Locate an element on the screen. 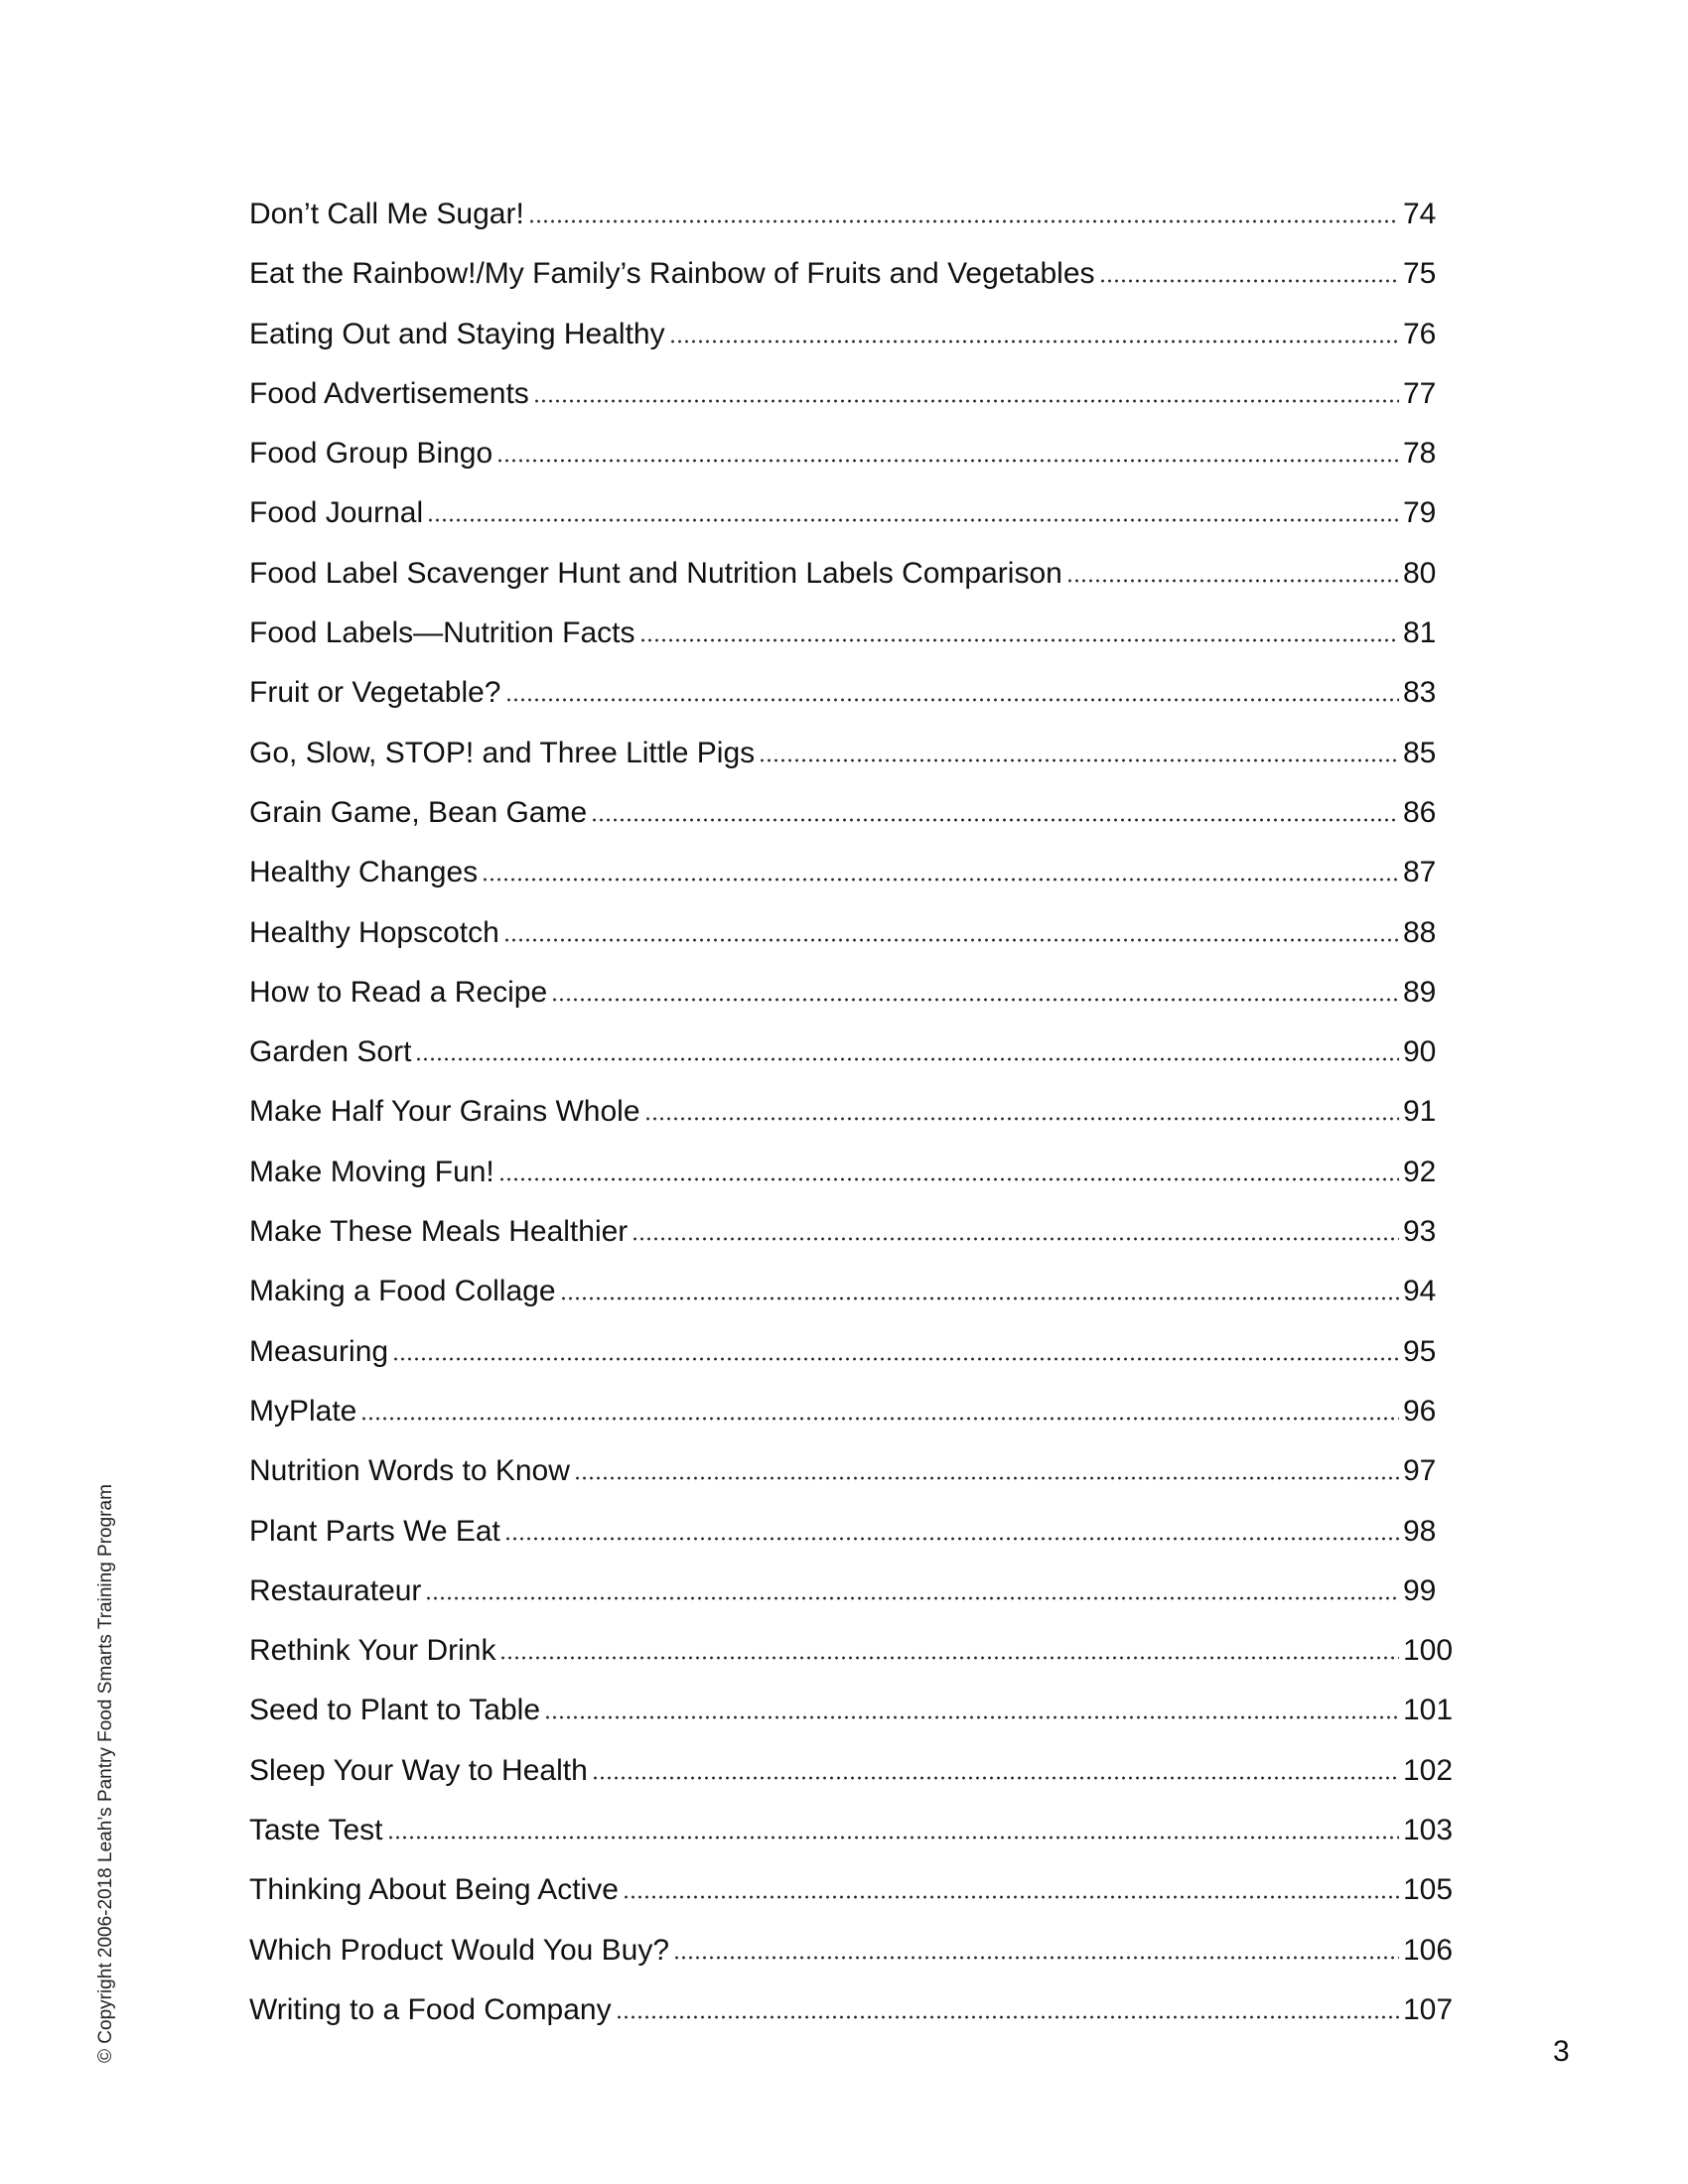 The image size is (1688, 2184). toc-entry: Don’t Call Me Sugar! 74 is located at coordinates (855, 214).